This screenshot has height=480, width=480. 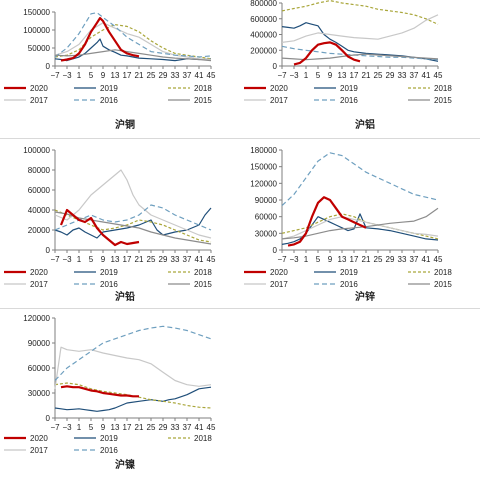 What do you see at coordinates (263, 150) in the screenshot?
I see `y-tick-label: 180000` at bounding box center [263, 150].